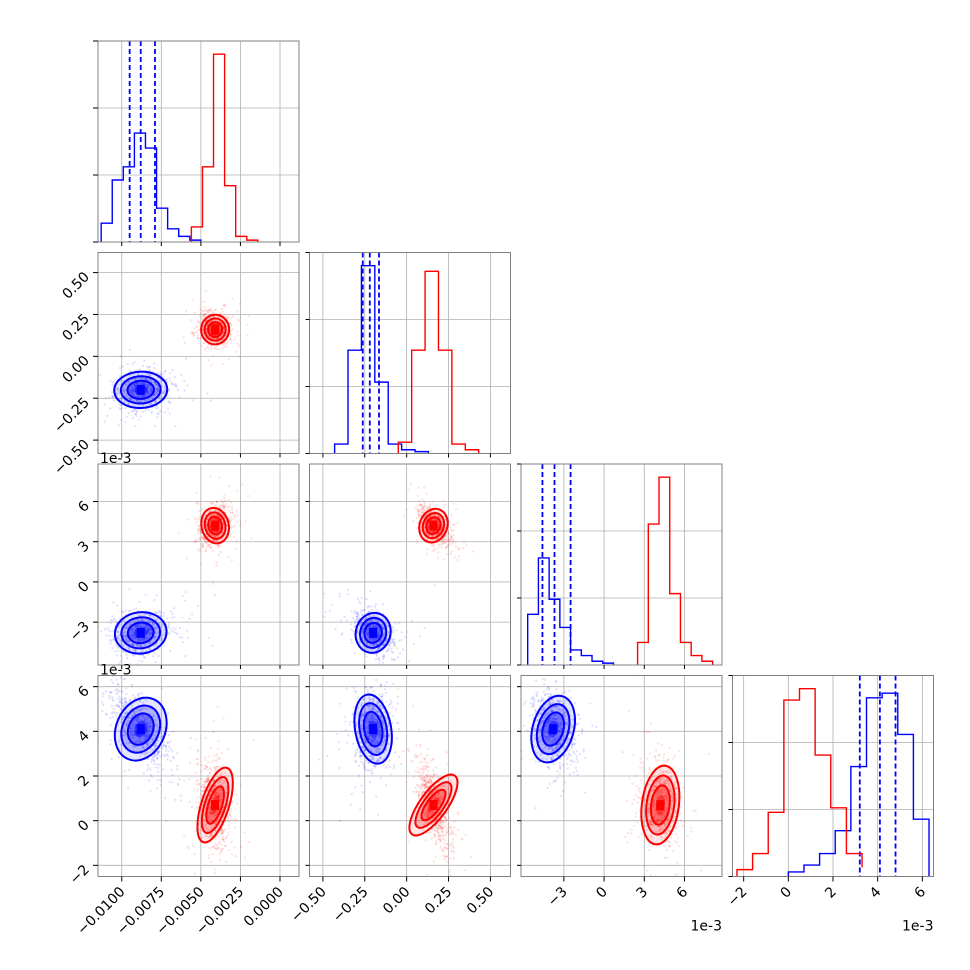 This screenshot has height=970, width=970. I want to click on y-tick-label: 0.25, so click(75, 327).